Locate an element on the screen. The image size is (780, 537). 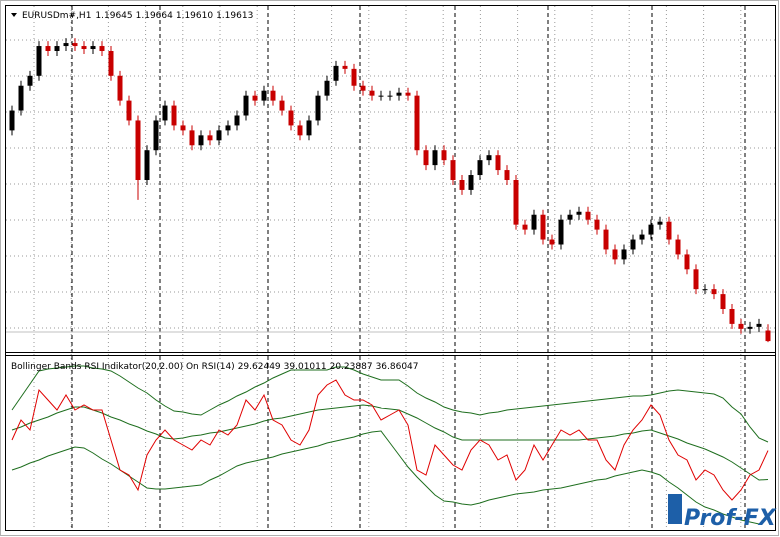
quote-low: 1.19610 is located at coordinates (194, 16).